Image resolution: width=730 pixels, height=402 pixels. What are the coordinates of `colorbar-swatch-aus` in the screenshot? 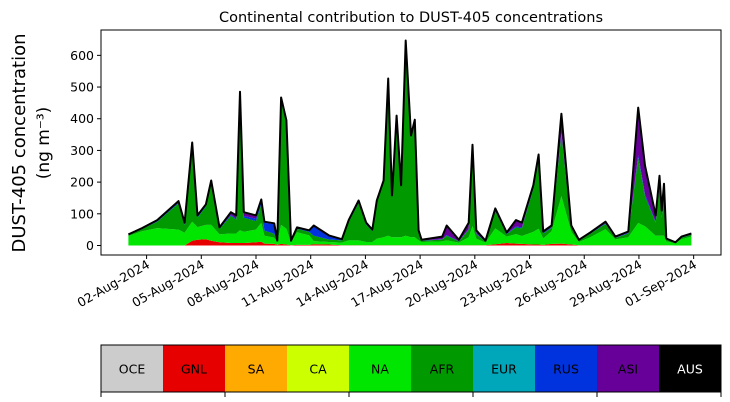 It's located at (690, 368).